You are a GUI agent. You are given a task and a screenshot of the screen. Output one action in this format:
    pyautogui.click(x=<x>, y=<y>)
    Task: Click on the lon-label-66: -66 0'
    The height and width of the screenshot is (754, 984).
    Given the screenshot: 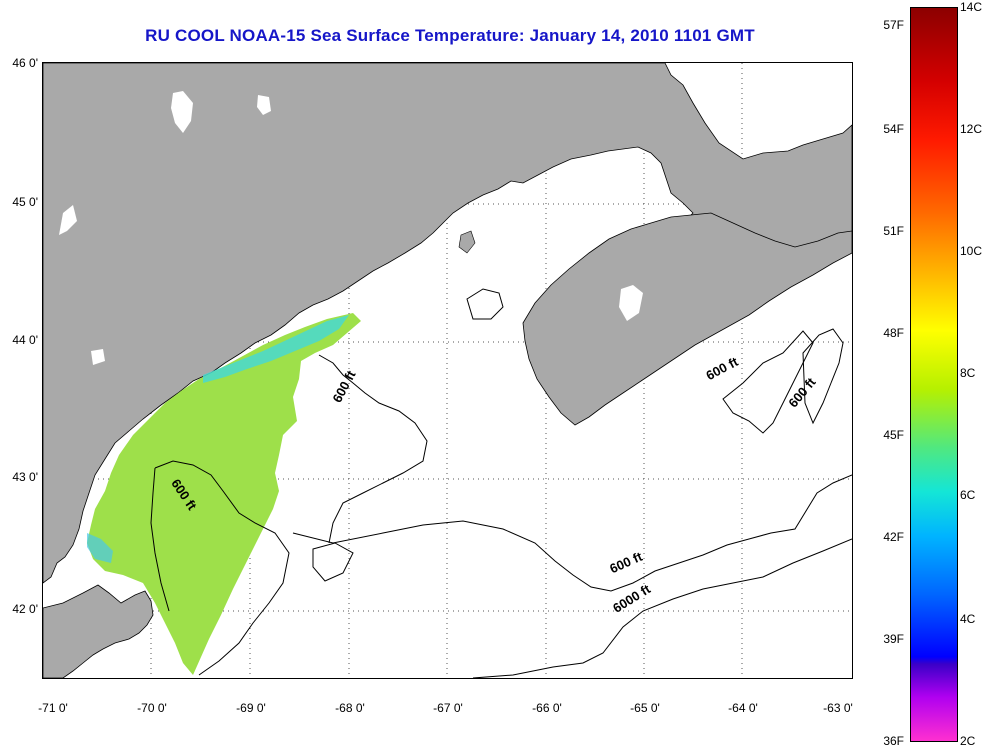 What is the action you would take?
    pyautogui.click(x=547, y=708)
    